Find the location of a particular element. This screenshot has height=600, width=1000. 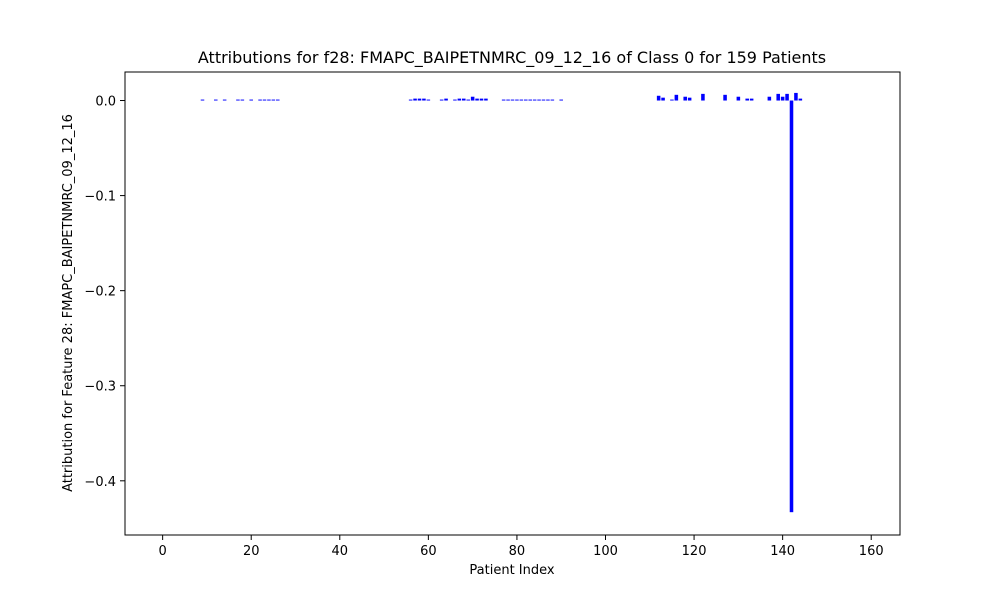

y-tick-label: 0.0 is located at coordinates (105, 102).